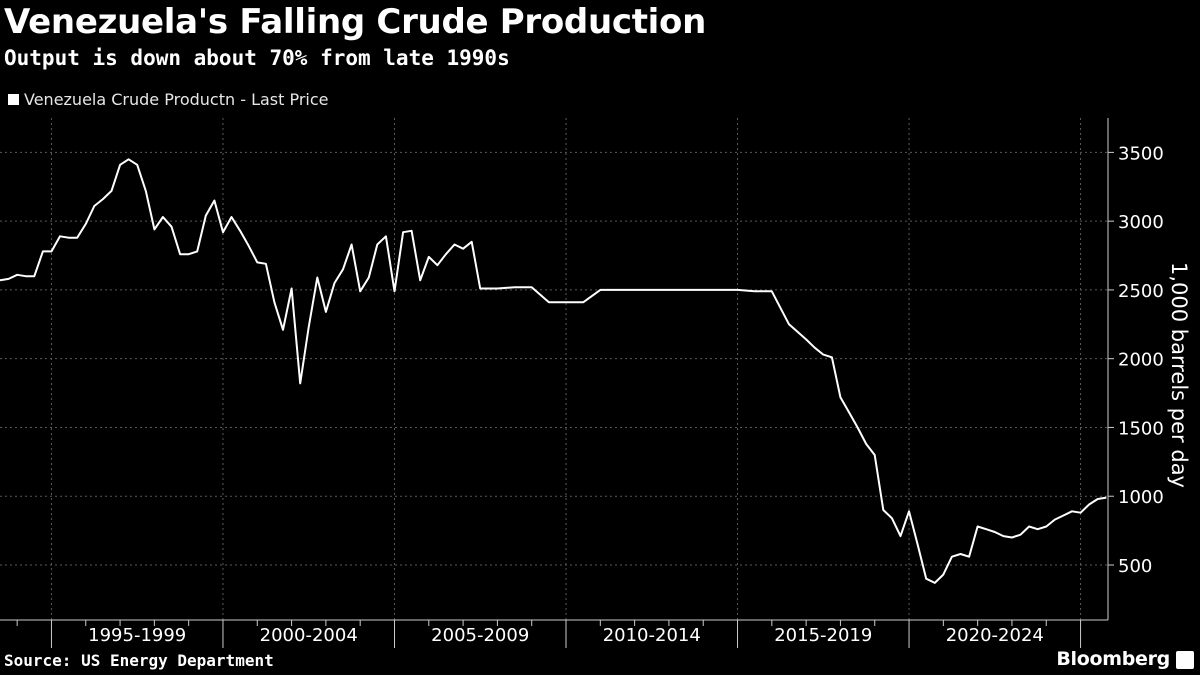  I want to click on legend: Venezuela Crude Productn - Last Price, so click(168, 99).